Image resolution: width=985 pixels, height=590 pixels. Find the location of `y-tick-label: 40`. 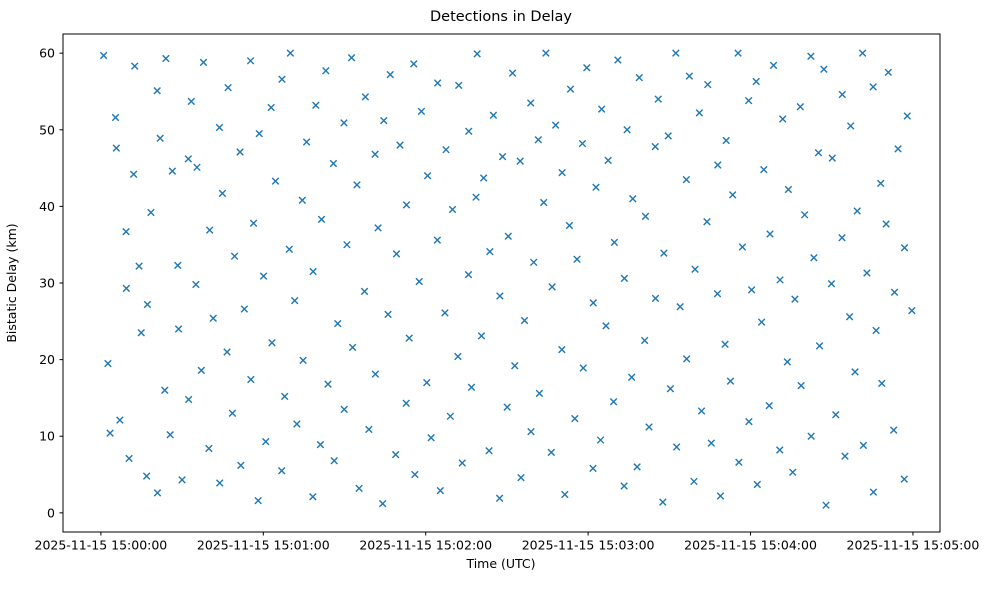

y-tick-label: 40 is located at coordinates (47, 206).